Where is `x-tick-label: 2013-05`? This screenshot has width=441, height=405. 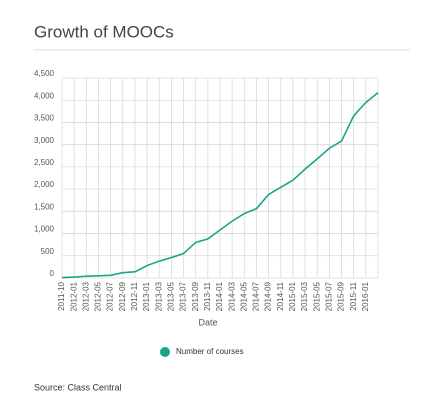
x-tick-label: 2013-05 is located at coordinates (170, 296).